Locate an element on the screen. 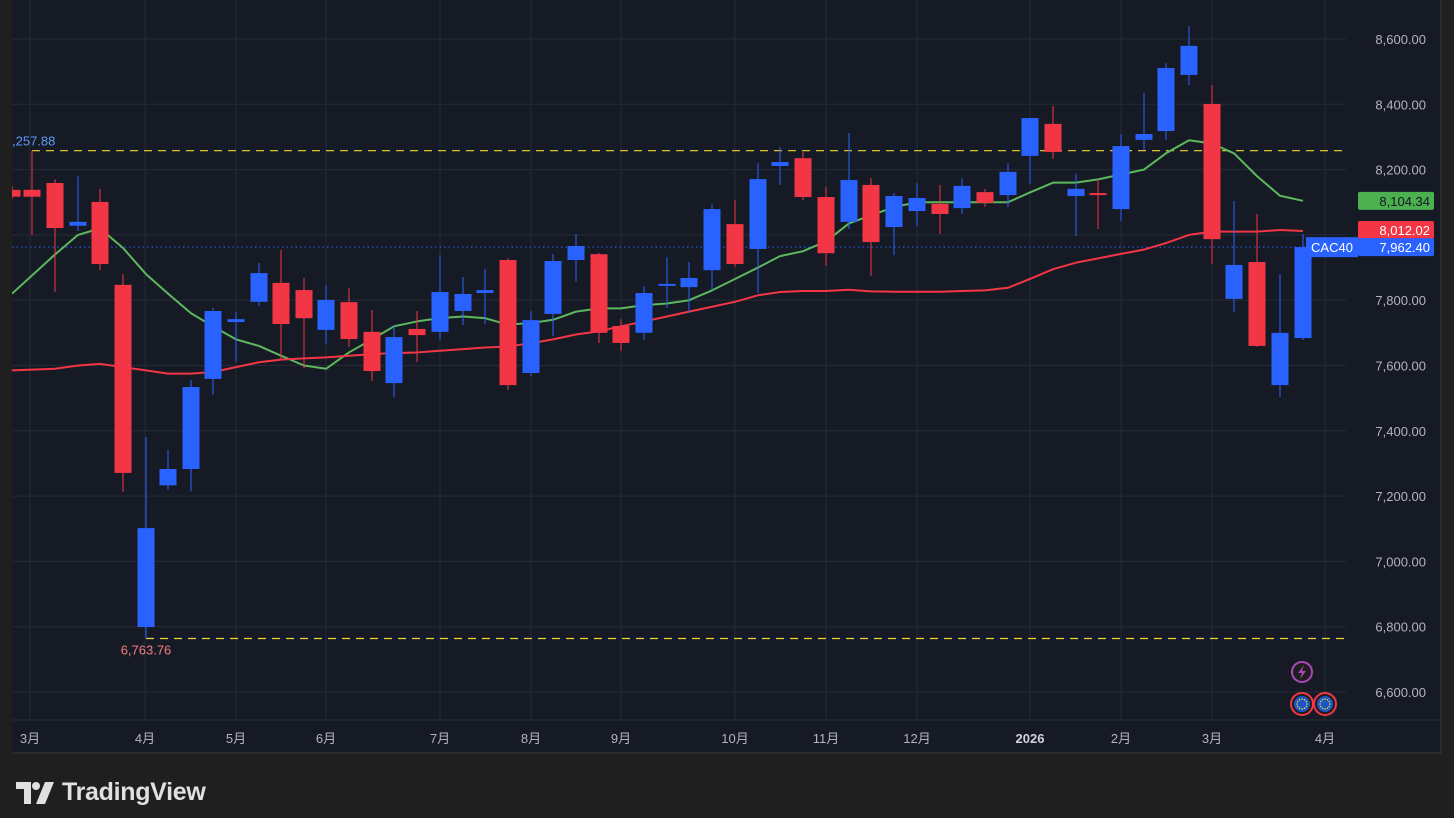 The image size is (1454, 818). x-axis-tick: 2月 is located at coordinates (1121, 738).